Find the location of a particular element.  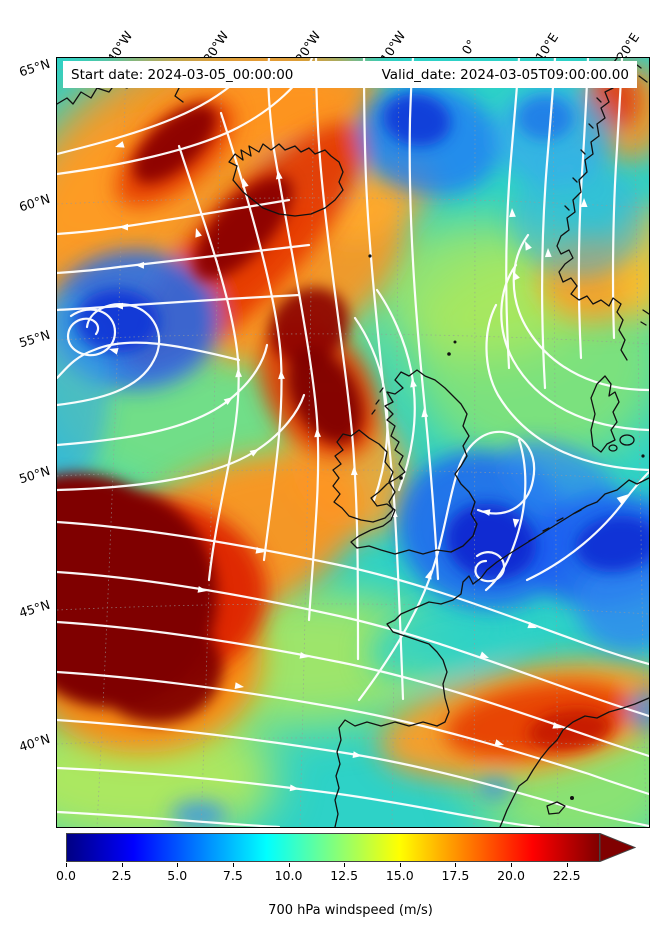

left-axis-tick-label: 45°N is located at coordinates (35, 608).